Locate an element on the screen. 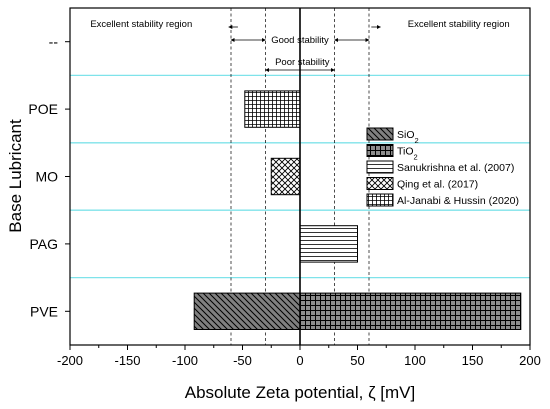 The height and width of the screenshot is (409, 550). legend-label: Al-Janabi & Hussin (2020) is located at coordinates (458, 201).